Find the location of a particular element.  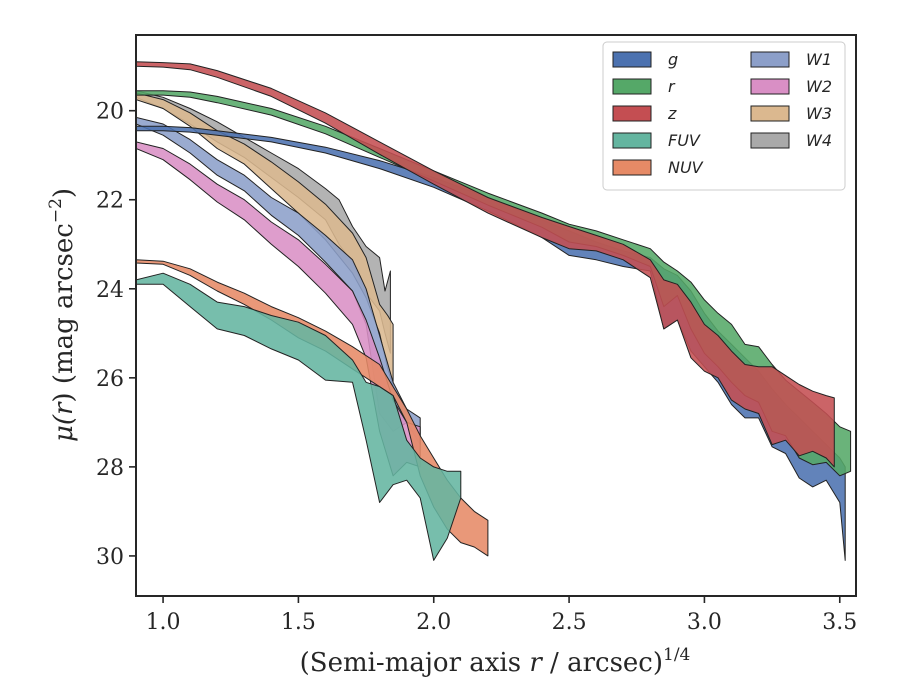

y-axis-label-end: ) is located at coordinates (64, 193).